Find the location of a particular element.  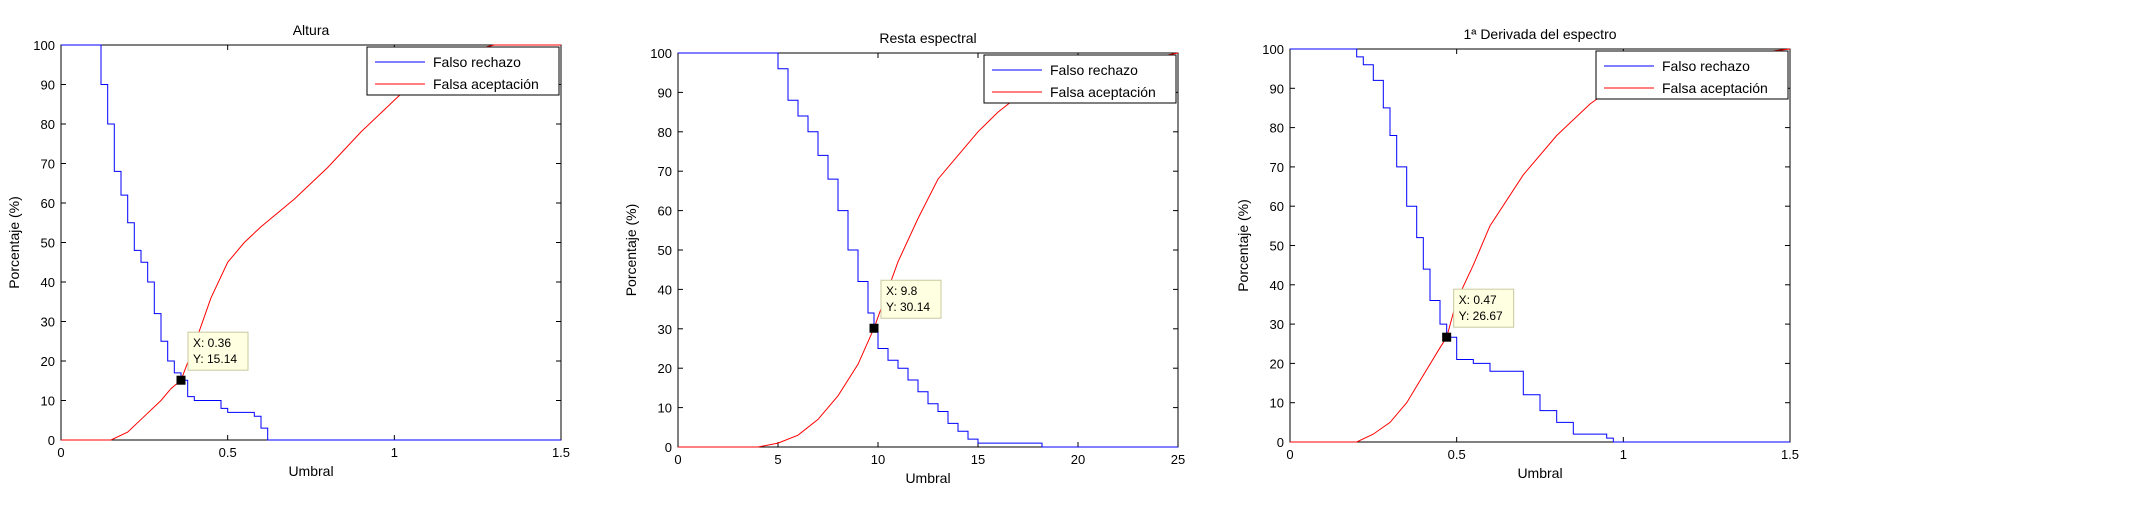

x-tick-label: 25 is located at coordinates (1178, 459).